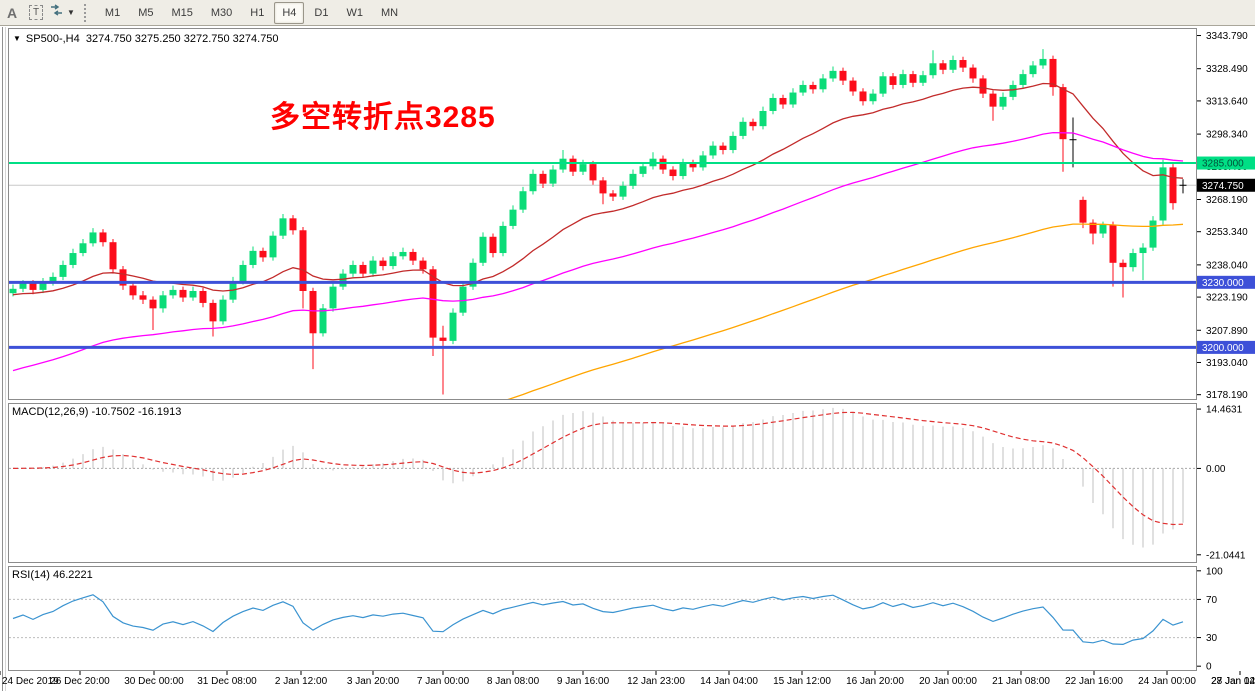 The width and height of the screenshot is (1255, 691). What do you see at coordinates (1227, 395) in the screenshot?
I see `price-axis-label: 3178.190` at bounding box center [1227, 395].